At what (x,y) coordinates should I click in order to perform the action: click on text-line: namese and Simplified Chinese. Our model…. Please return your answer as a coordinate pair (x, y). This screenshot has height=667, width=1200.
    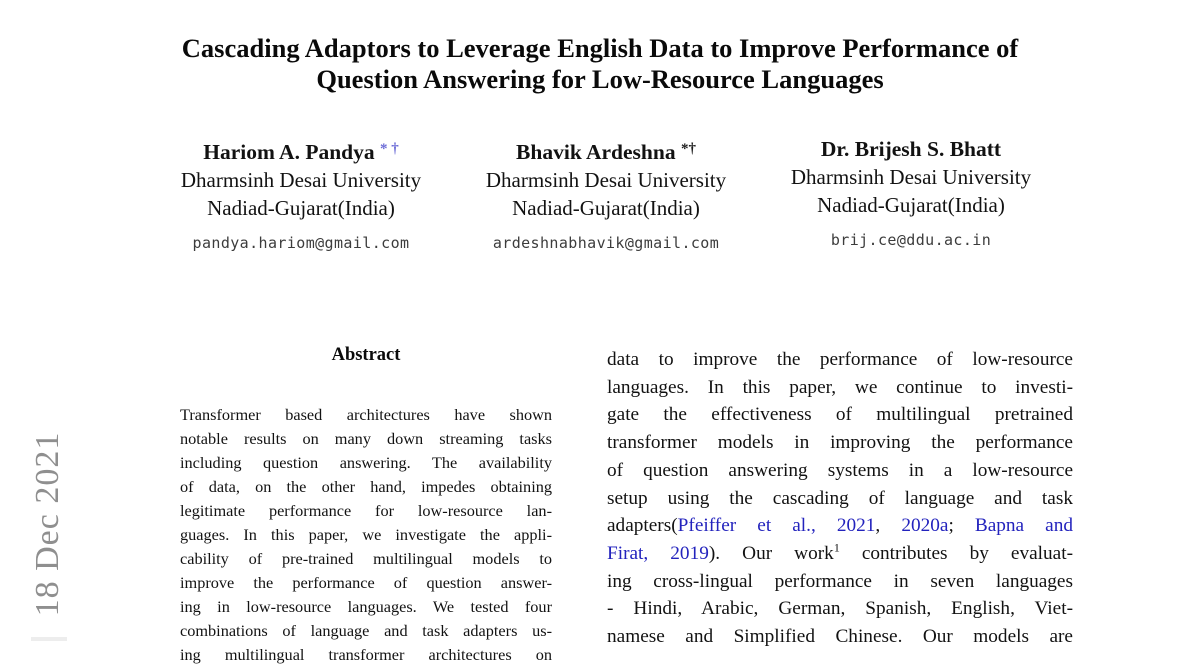
    Looking at the image, I should click on (840, 637).